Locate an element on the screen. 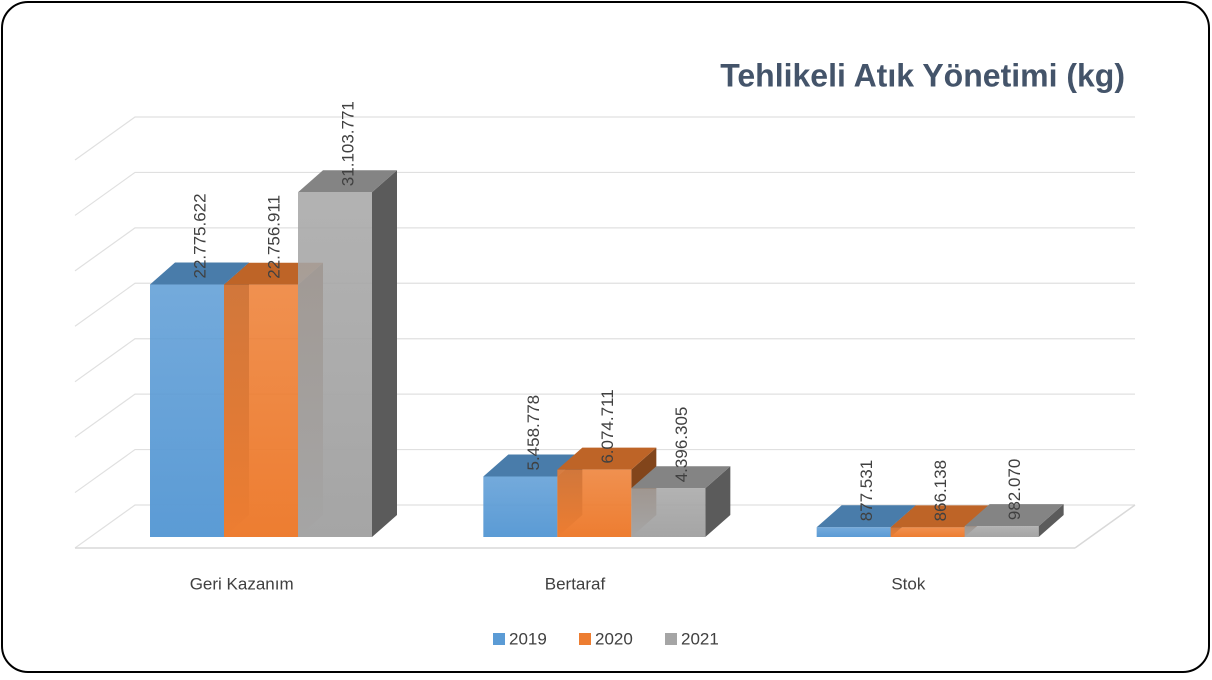 The height and width of the screenshot is (680, 1212). data-label: 22.756.911 is located at coordinates (273, 237).